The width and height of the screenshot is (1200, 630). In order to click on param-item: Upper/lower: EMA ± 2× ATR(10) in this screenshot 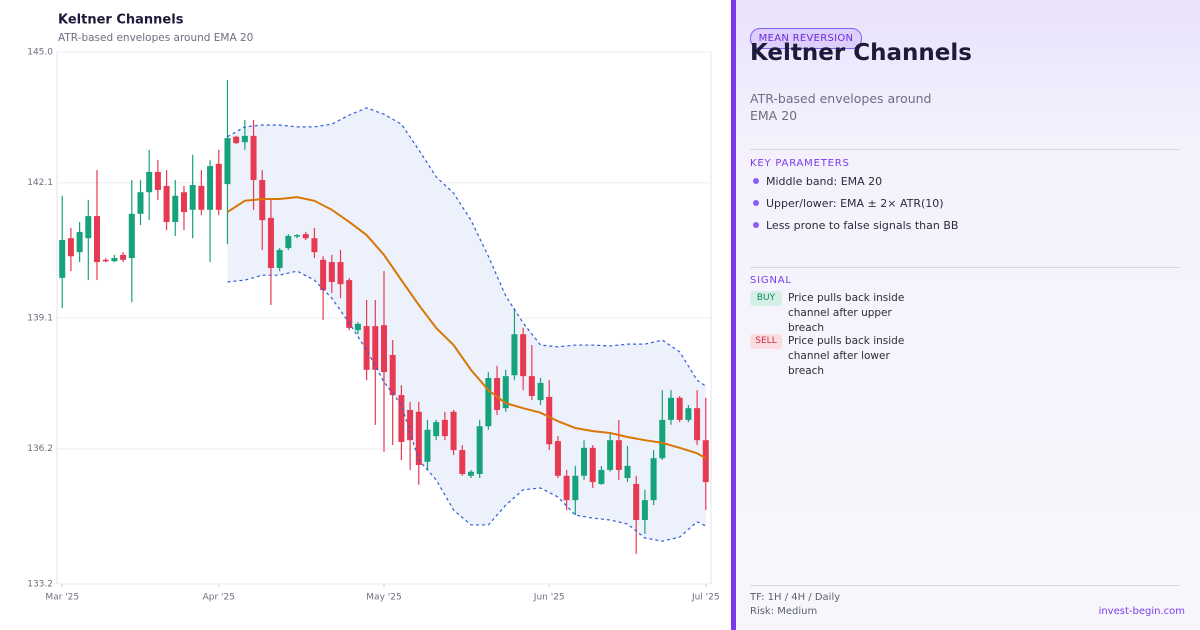, I will do `click(854, 207)`.